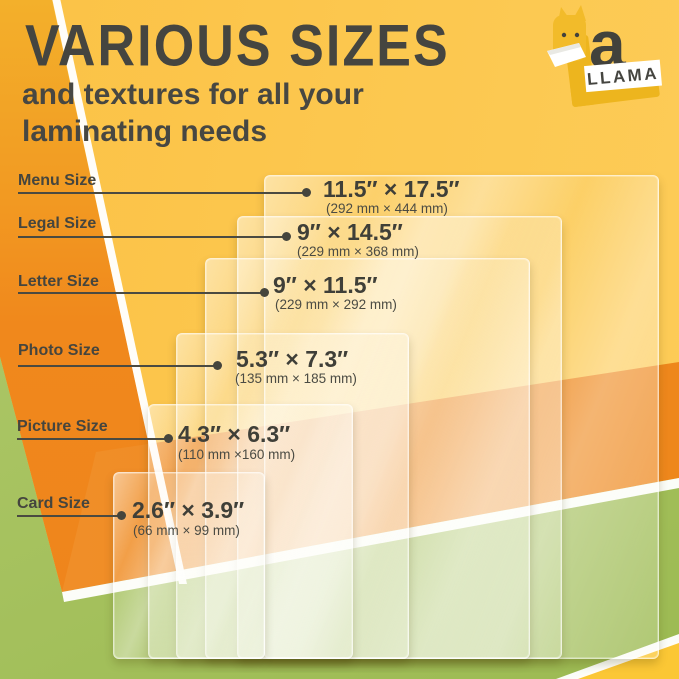 The width and height of the screenshot is (679, 679). Describe the element at coordinates (566, 36) in the screenshot. I see `llama-head-icon` at that location.